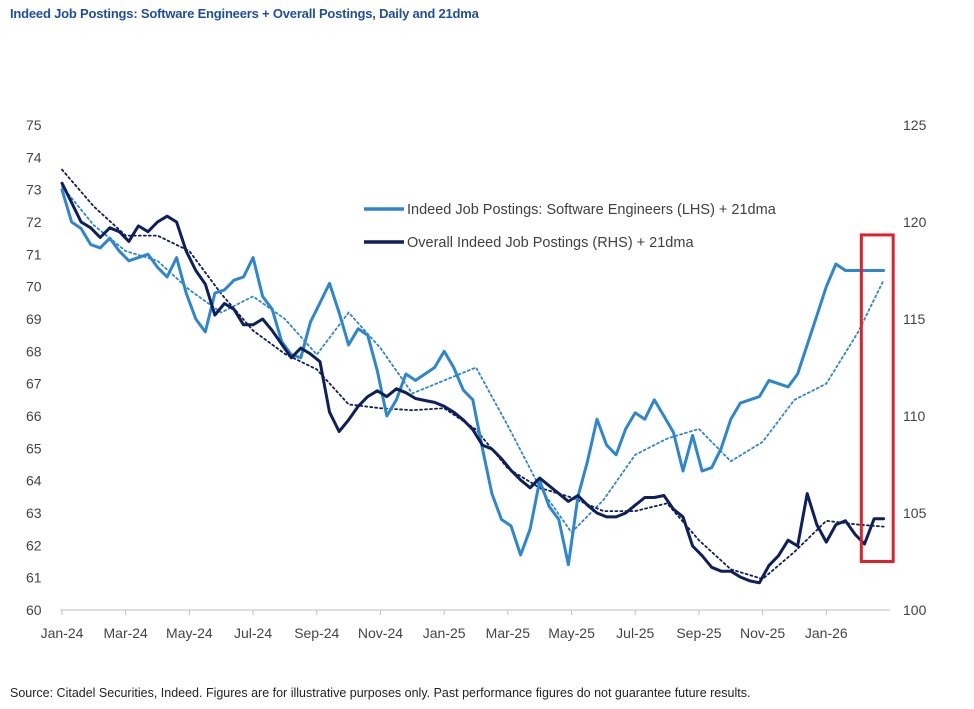  Describe the element at coordinates (34, 513) in the screenshot. I see `y-left-tick-label: 63` at that location.